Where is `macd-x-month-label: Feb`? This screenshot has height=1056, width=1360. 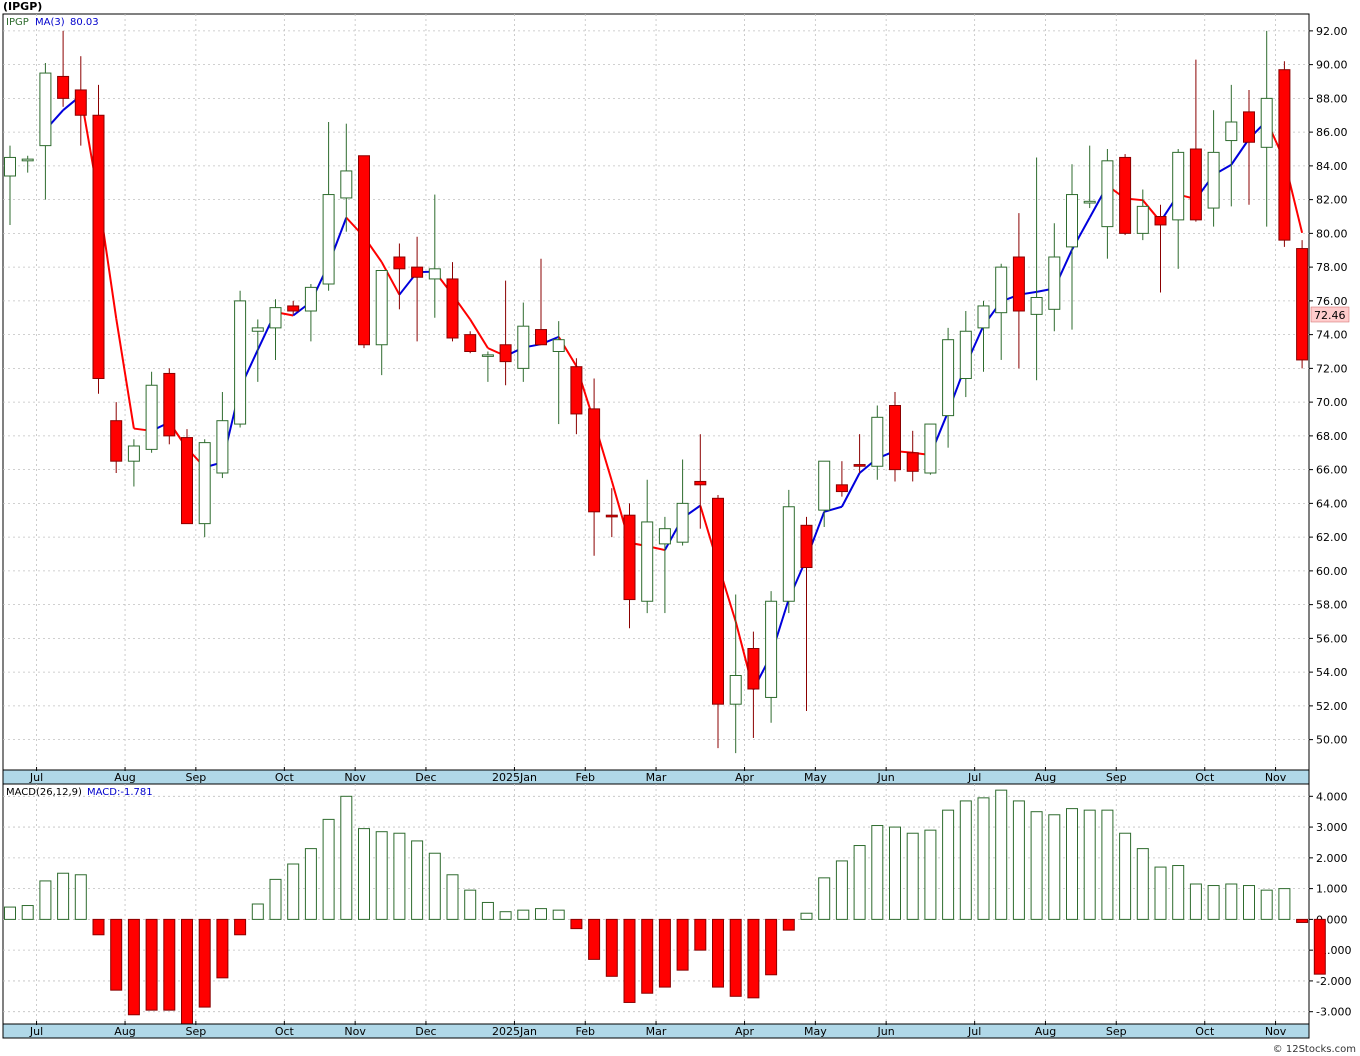
macd-x-month-label: Feb is located at coordinates (585, 1031).